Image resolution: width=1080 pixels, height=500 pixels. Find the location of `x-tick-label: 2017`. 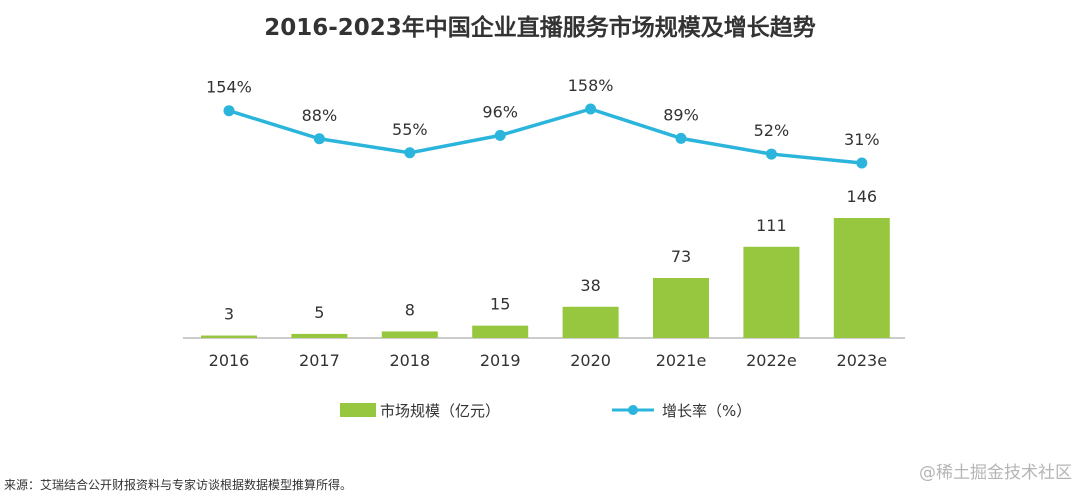

x-tick-label: 2017 is located at coordinates (319, 360).